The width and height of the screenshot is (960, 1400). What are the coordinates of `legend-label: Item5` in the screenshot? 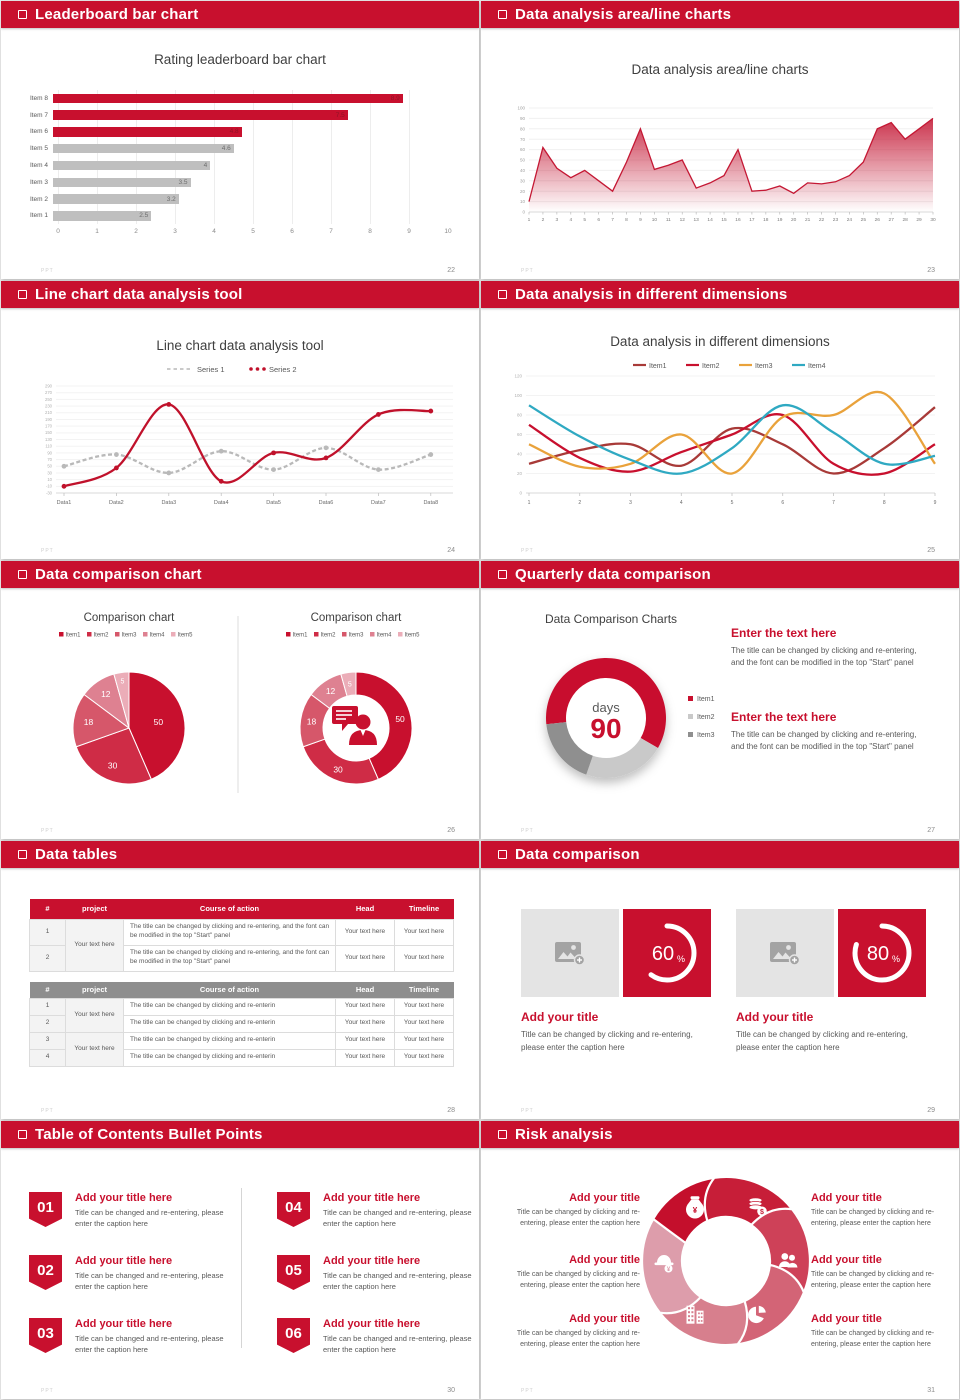 It's located at (413, 636).